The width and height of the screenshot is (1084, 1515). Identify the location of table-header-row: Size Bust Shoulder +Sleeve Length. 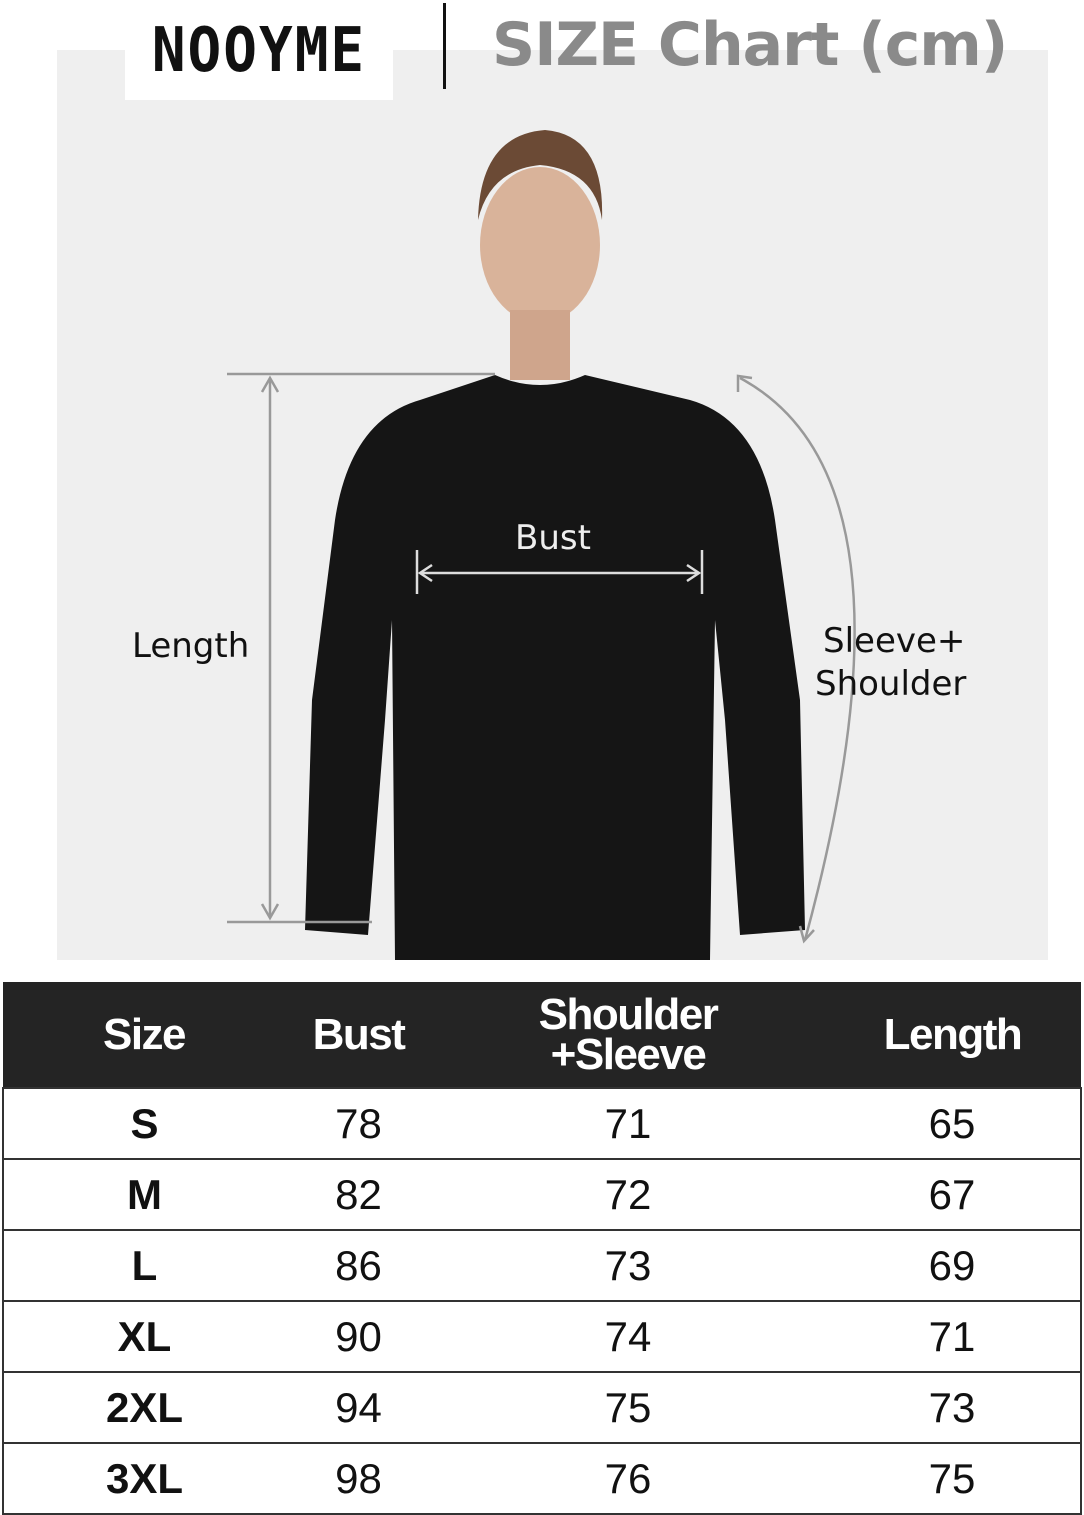
(542, 1035).